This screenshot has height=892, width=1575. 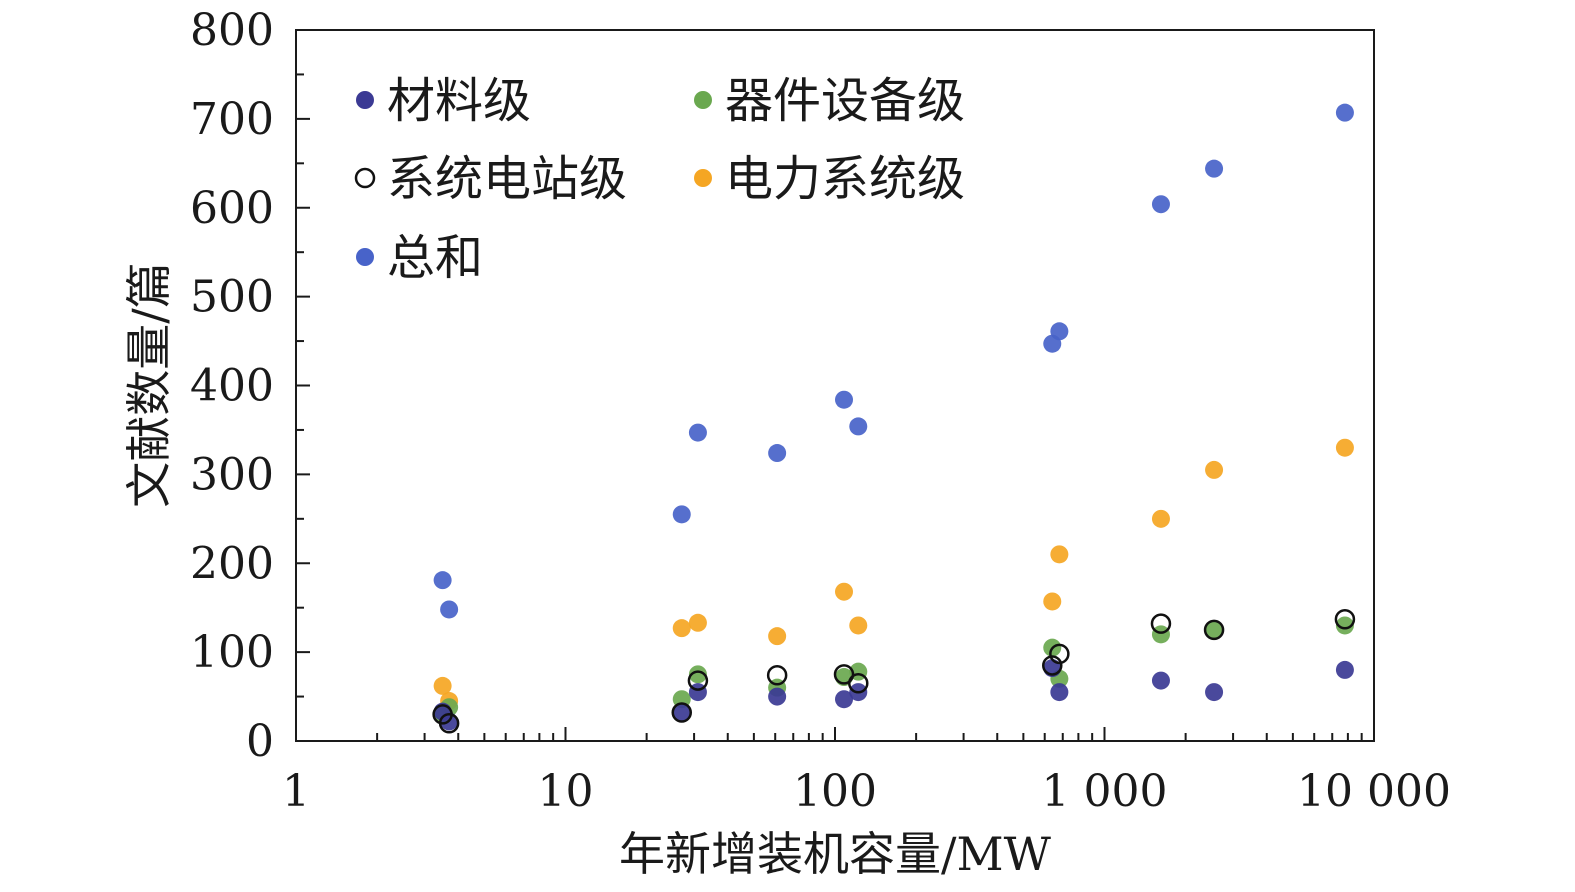 I want to click on x-tick-label: 1, so click(x=296, y=791).